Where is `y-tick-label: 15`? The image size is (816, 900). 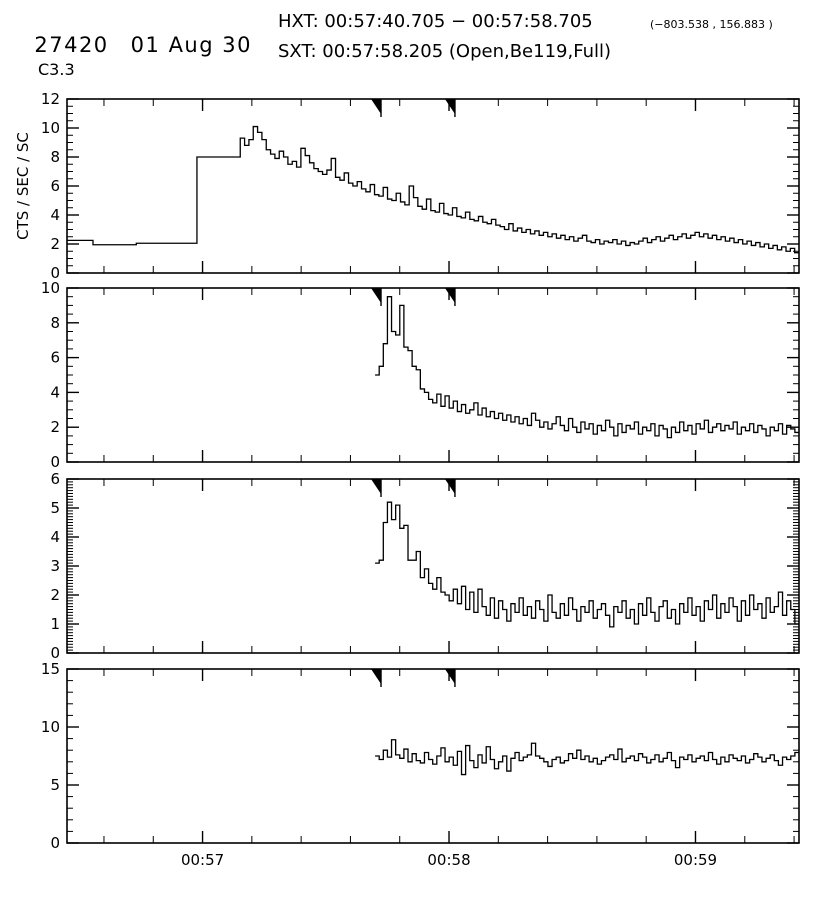
y-tick-label: 15 is located at coordinates (50, 669).